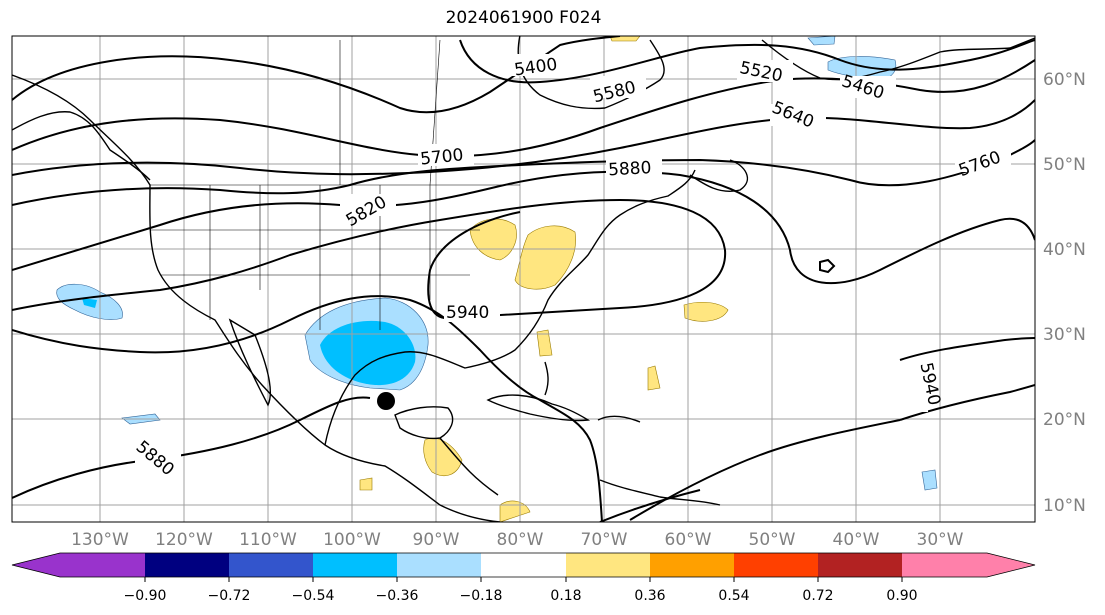 The image size is (1105, 615). I want to click on lat-label: 10°N, so click(1064, 506).